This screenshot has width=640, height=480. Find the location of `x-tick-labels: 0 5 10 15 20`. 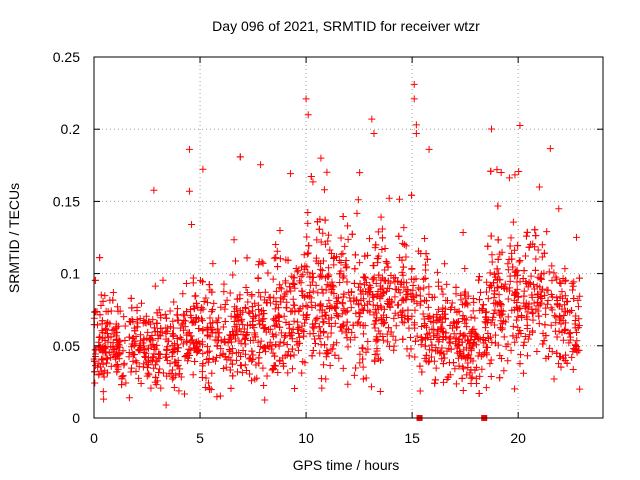

x-tick-labels: 0 5 10 15 20 is located at coordinates (308, 438).